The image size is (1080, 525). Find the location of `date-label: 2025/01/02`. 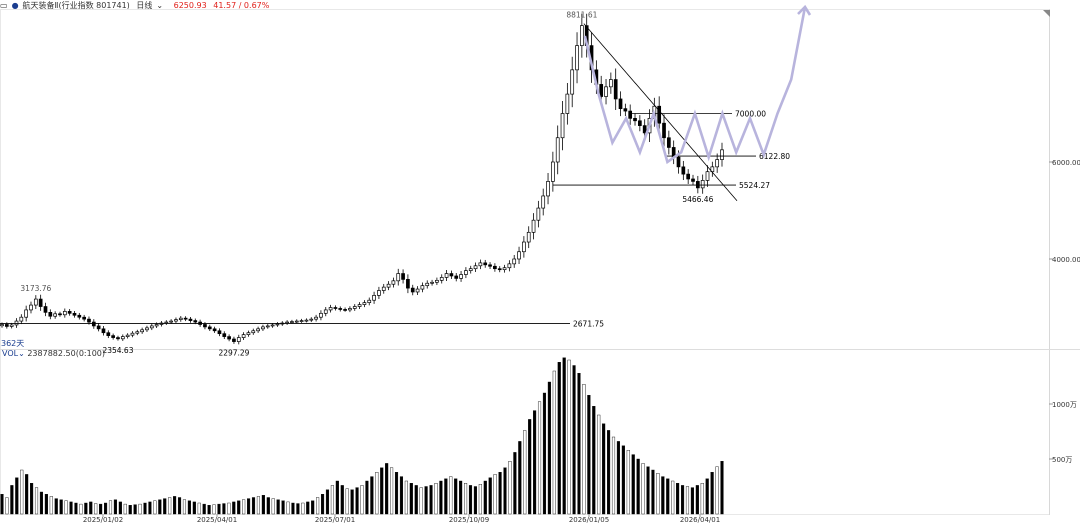

date-label: 2025/01/02 is located at coordinates (103, 520).